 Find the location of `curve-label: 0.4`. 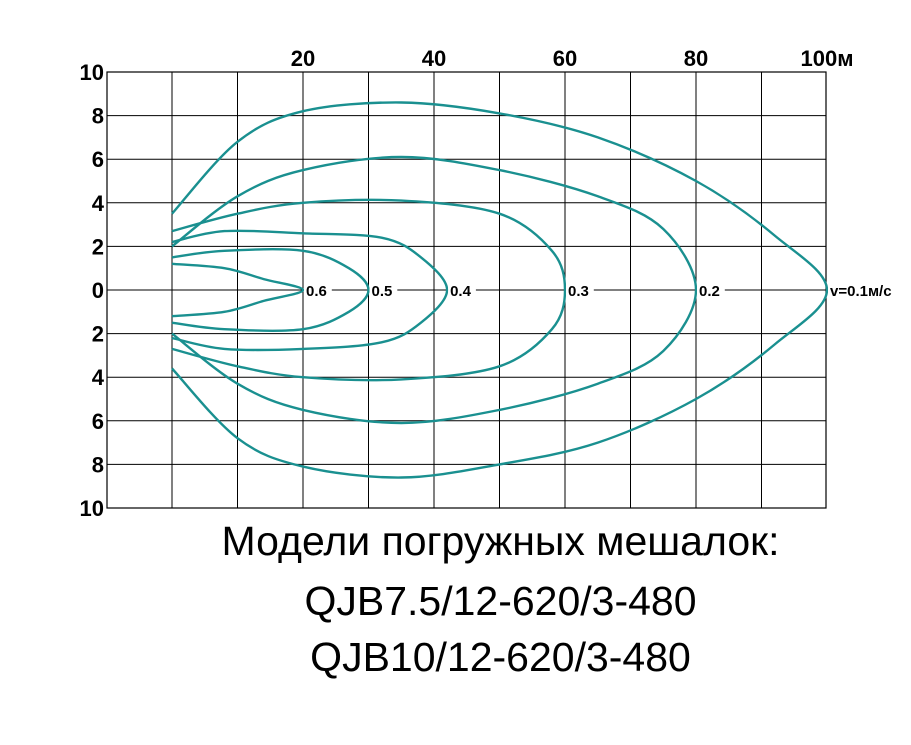

curve-label: 0.4 is located at coordinates (461, 291).